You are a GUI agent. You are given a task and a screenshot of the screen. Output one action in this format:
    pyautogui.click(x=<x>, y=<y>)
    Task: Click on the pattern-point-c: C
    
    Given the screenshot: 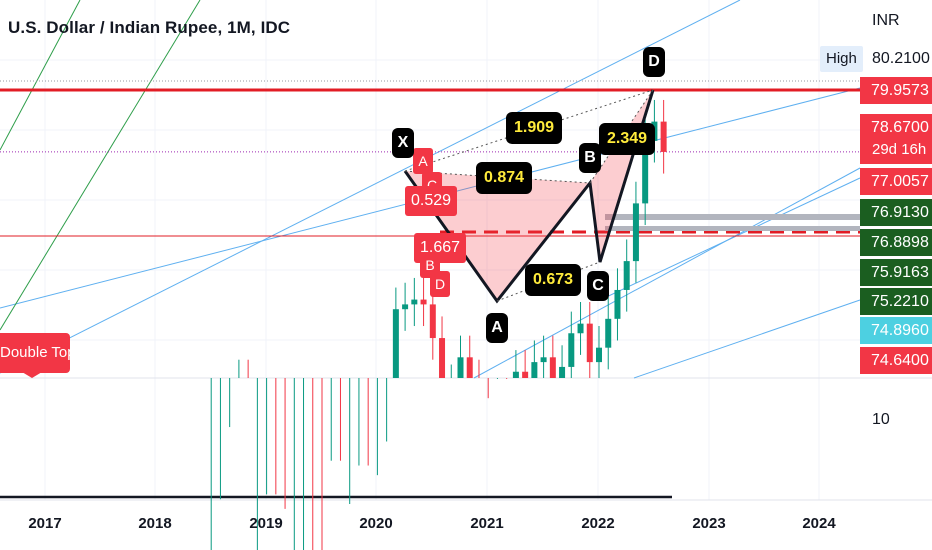 What is the action you would take?
    pyautogui.click(x=598, y=286)
    